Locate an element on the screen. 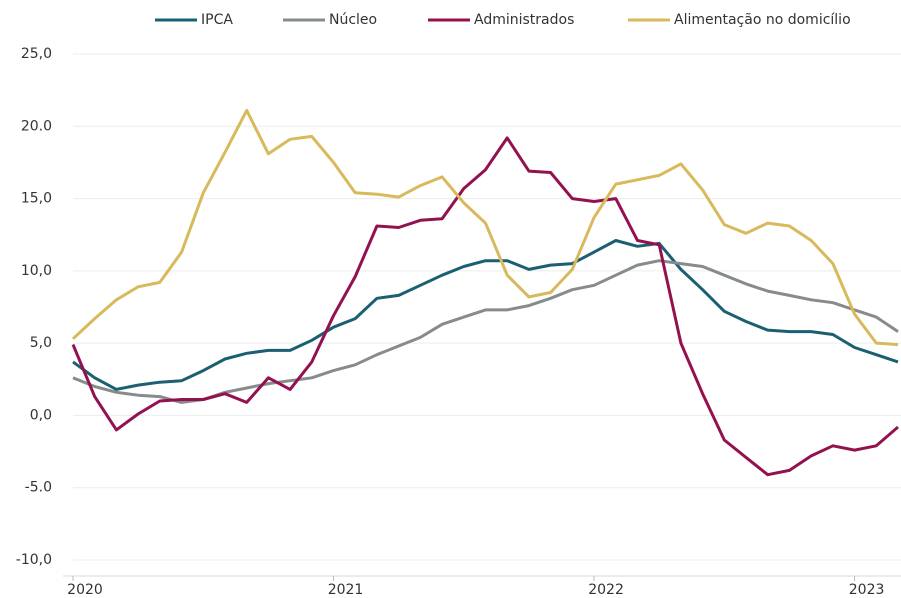 Image resolution: width=901 pixels, height=598 pixels. y-tick-label: -5.0 is located at coordinates (38, 488).